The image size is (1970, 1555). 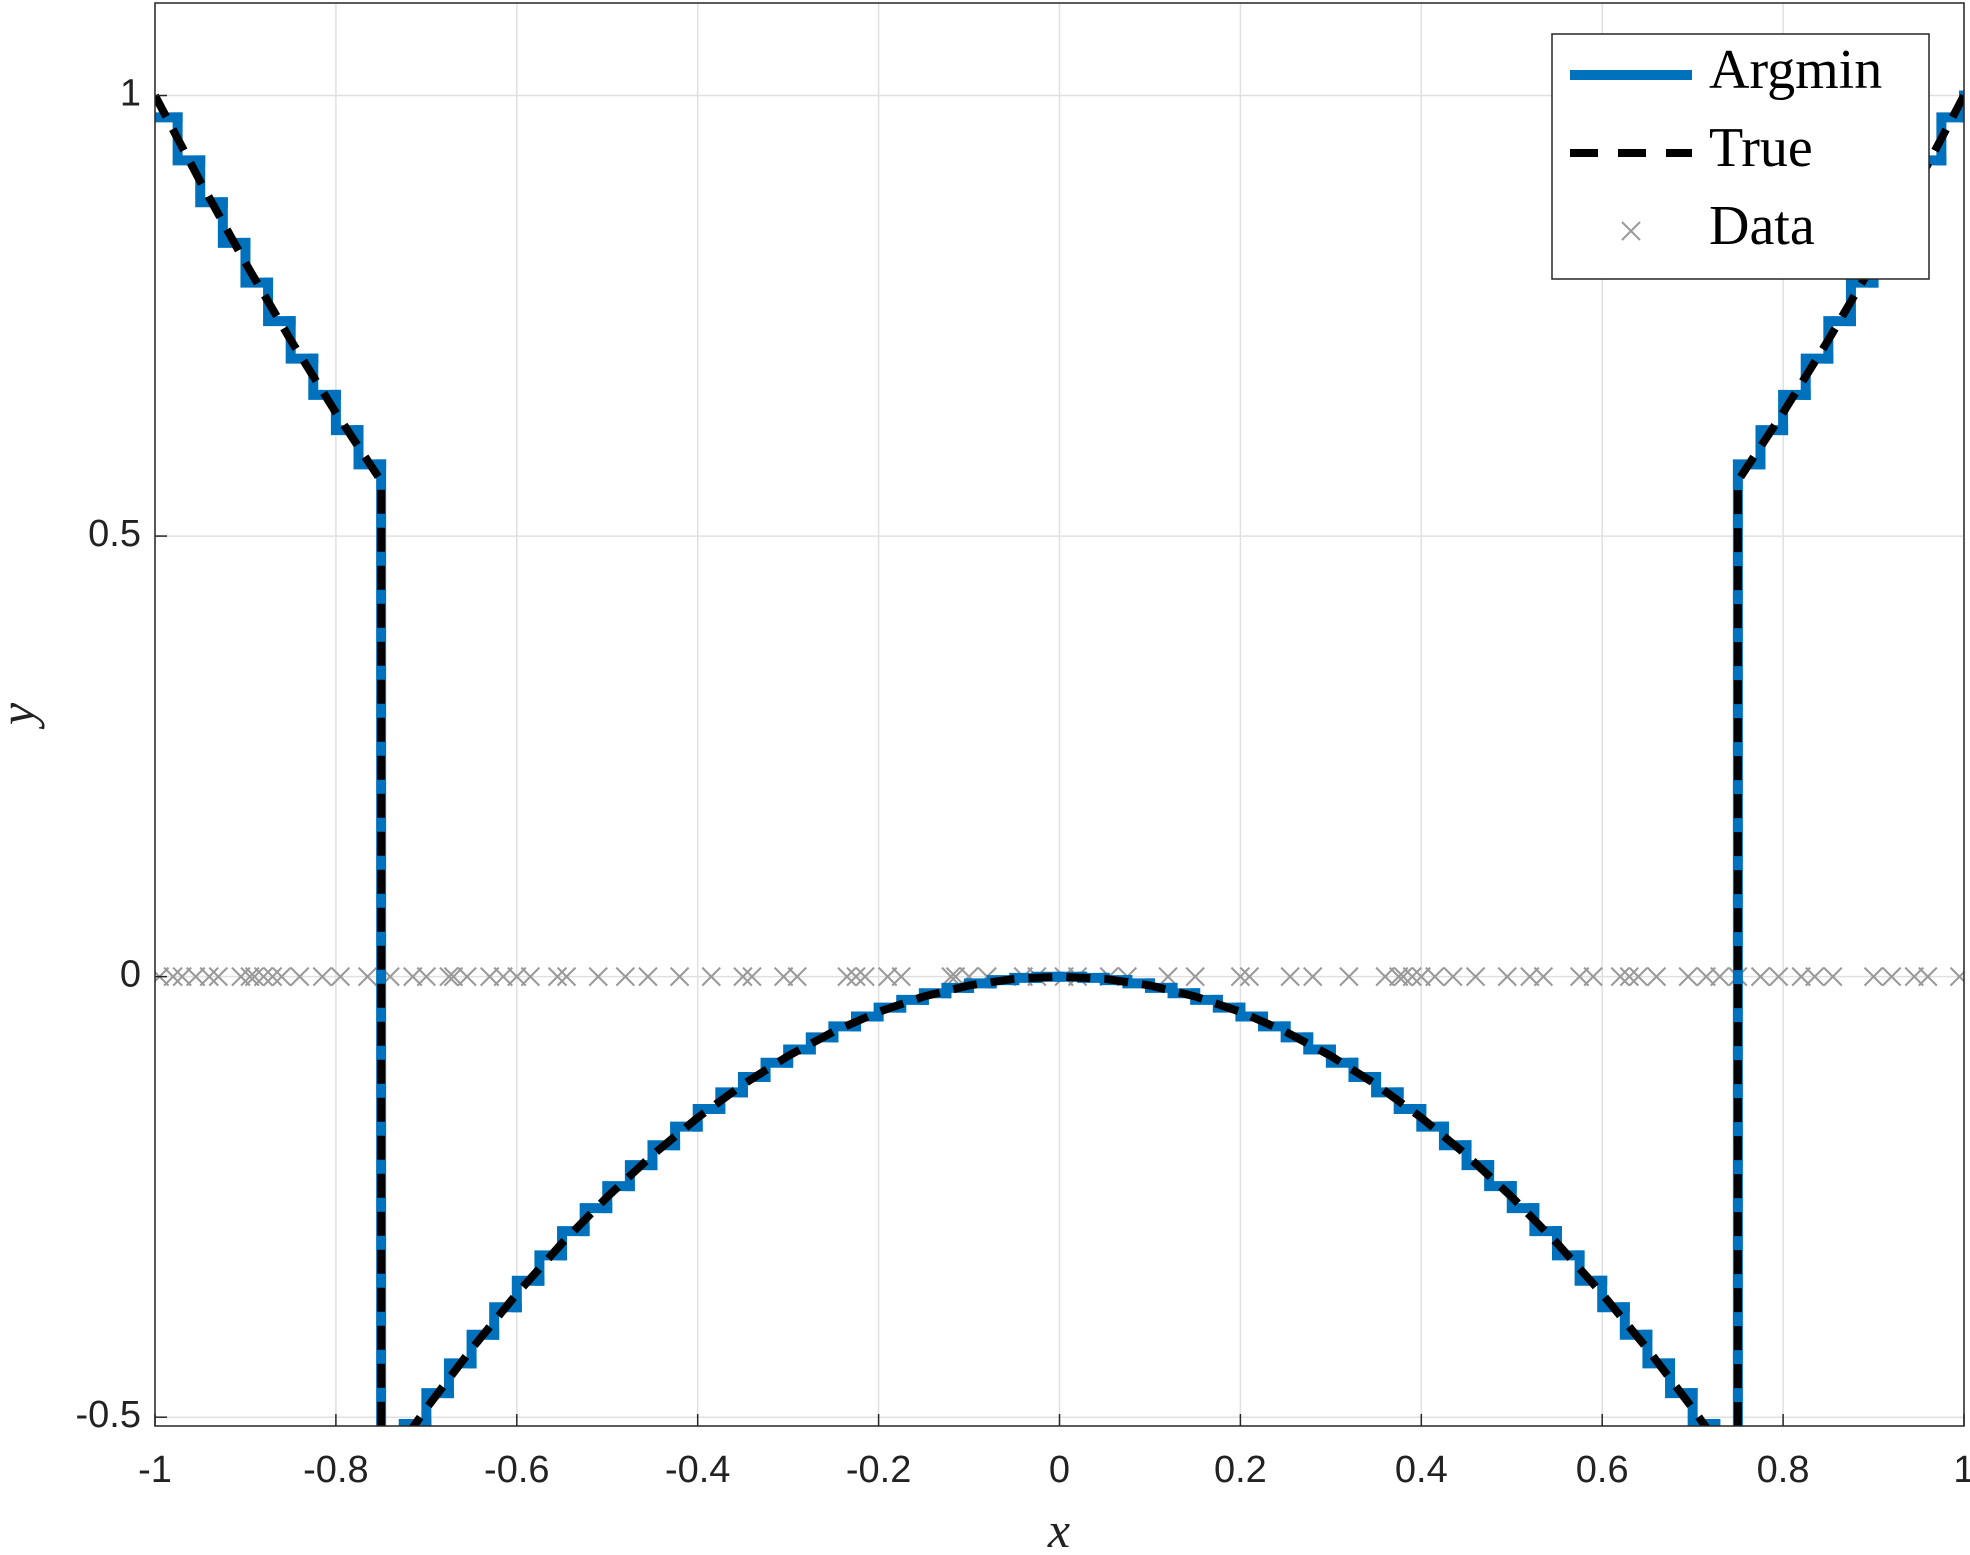 What do you see at coordinates (697, 1470) in the screenshot?
I see `x-tick-label: -0.4` at bounding box center [697, 1470].